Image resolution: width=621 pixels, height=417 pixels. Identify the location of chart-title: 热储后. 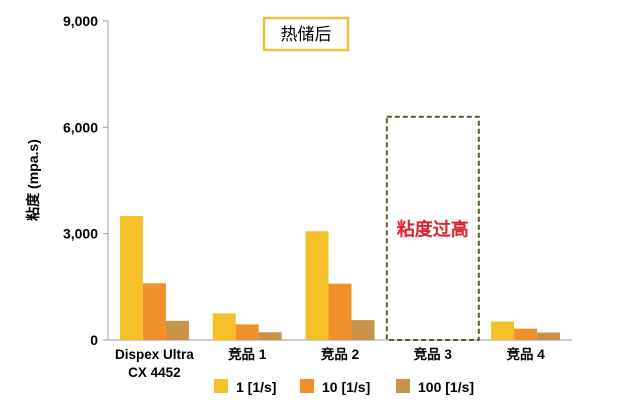
(306, 35).